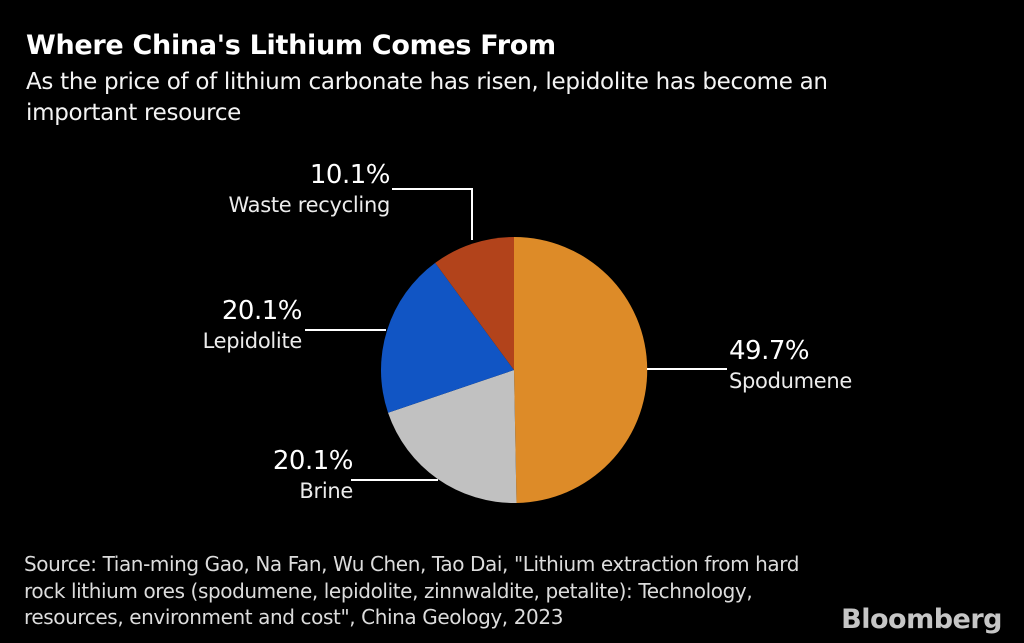 The width and height of the screenshot is (1024, 643). I want to click on label-lepidolite: 20.1% Lepidolite, so click(252, 325).